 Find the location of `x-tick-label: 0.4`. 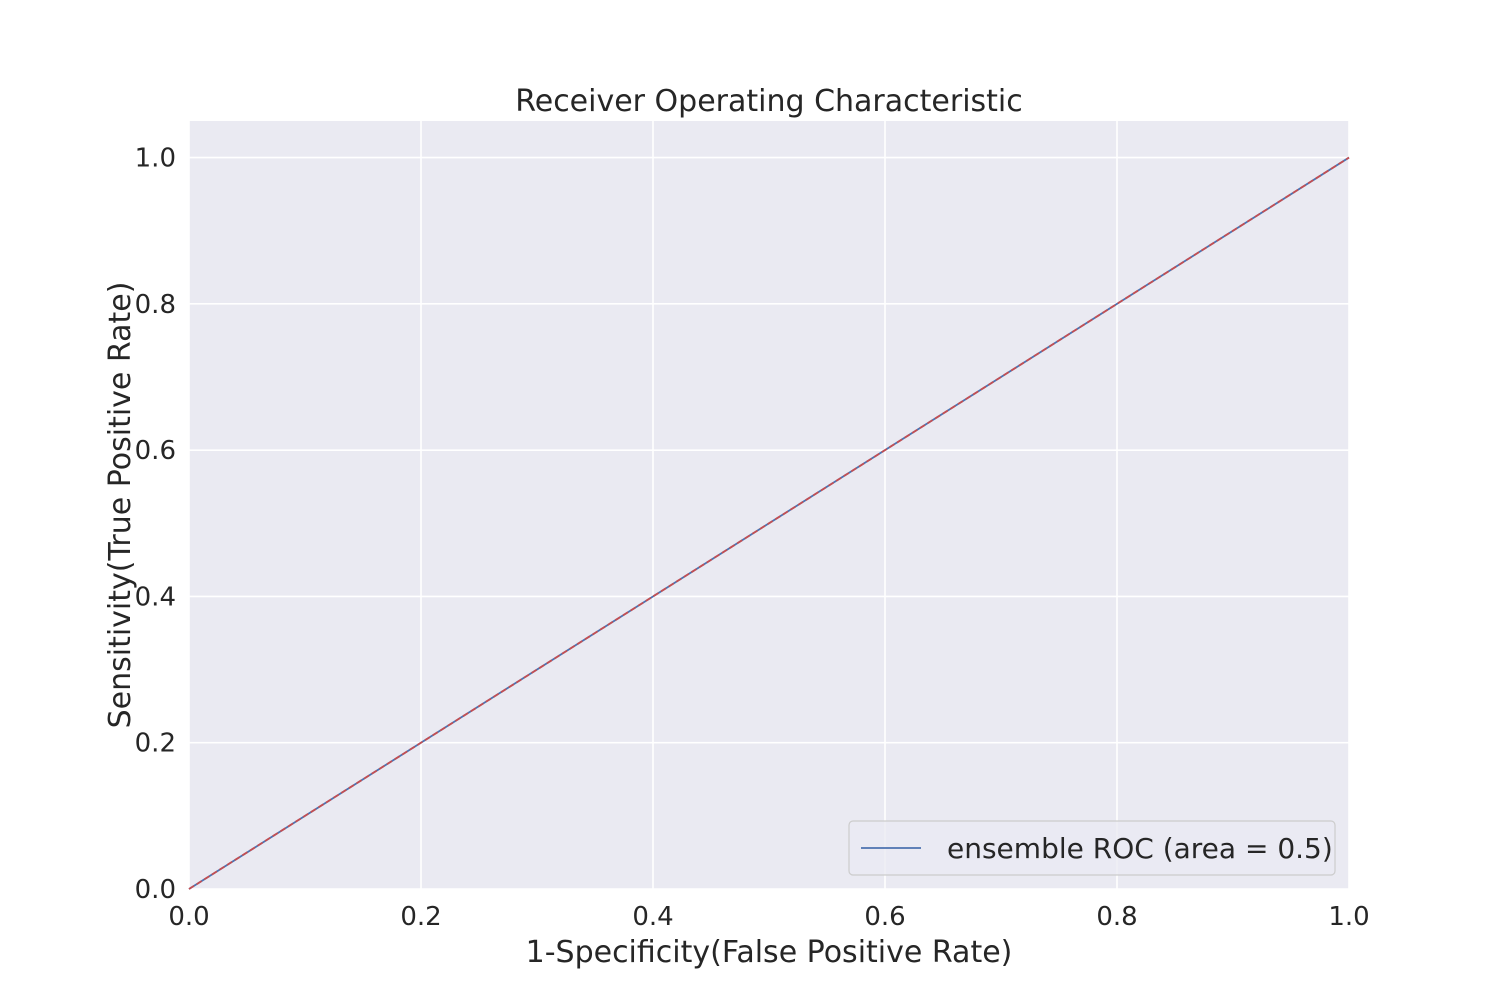

x-tick-label: 0.4 is located at coordinates (652, 917).